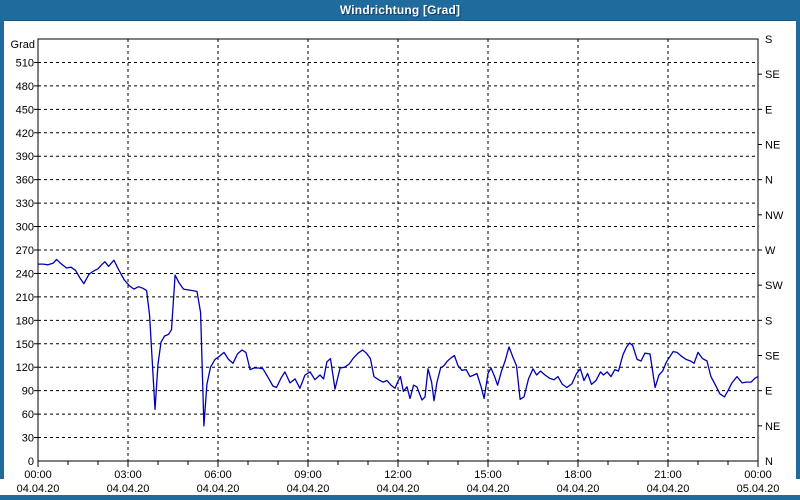  Describe the element at coordinates (774, 286) in the screenshot. I see `y-right-compass-label: SW` at that location.